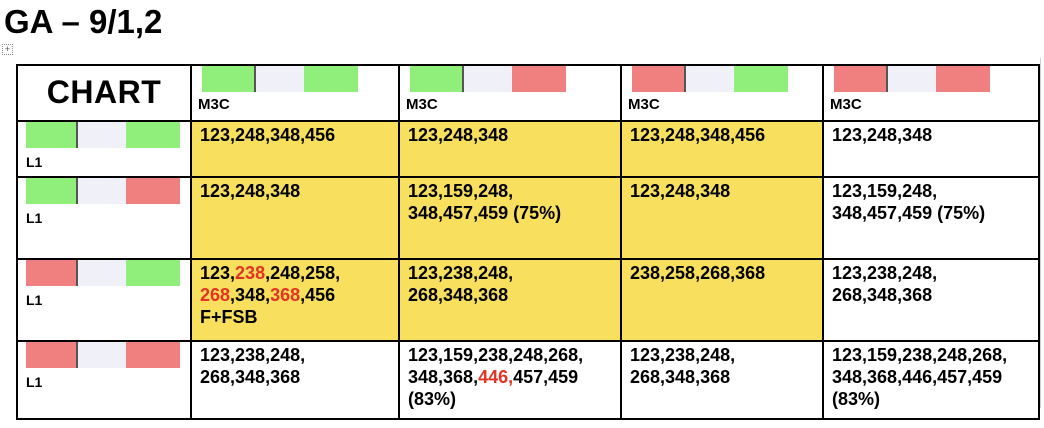  I want to click on text-run: 348,368,, so click(443, 377).